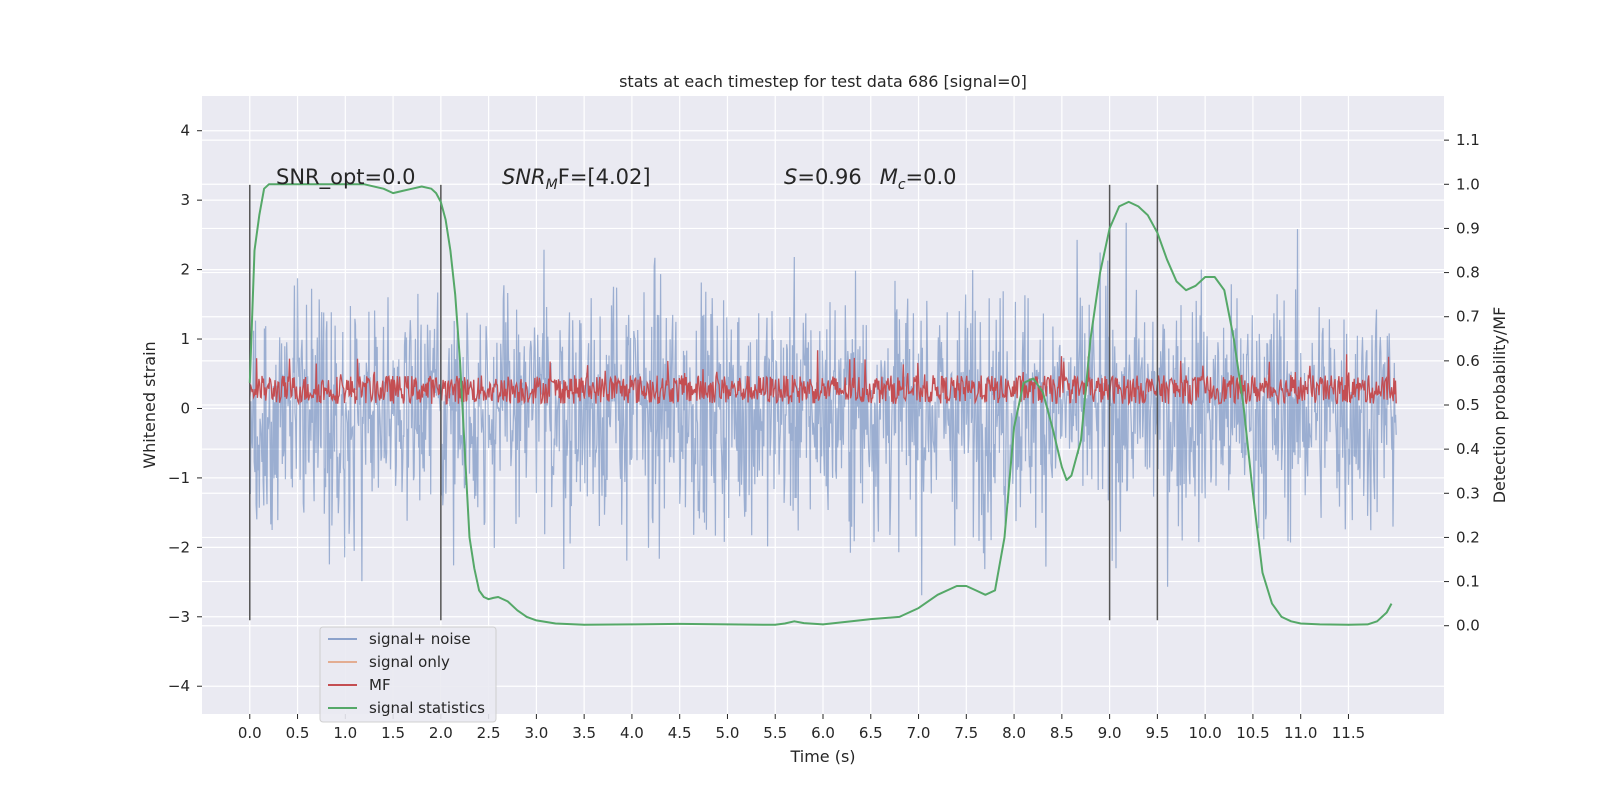  What do you see at coordinates (889, 177) in the screenshot?
I see `mc-symbol: M` at bounding box center [889, 177].